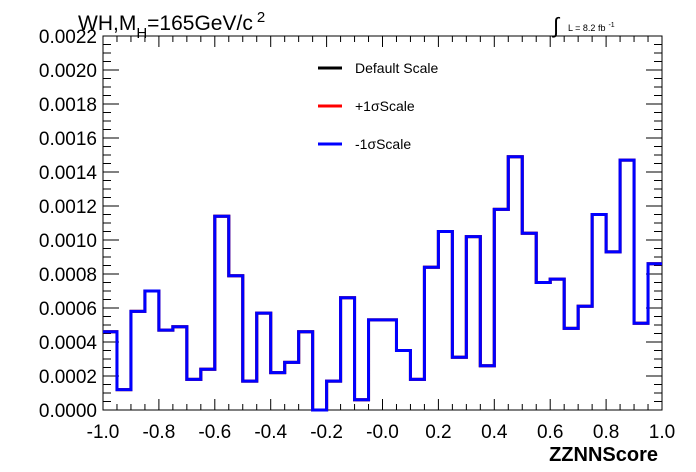 This screenshot has height=472, width=696. What do you see at coordinates (556, 25) in the screenshot?
I see `integral-sign-icon: ∫` at bounding box center [556, 25].